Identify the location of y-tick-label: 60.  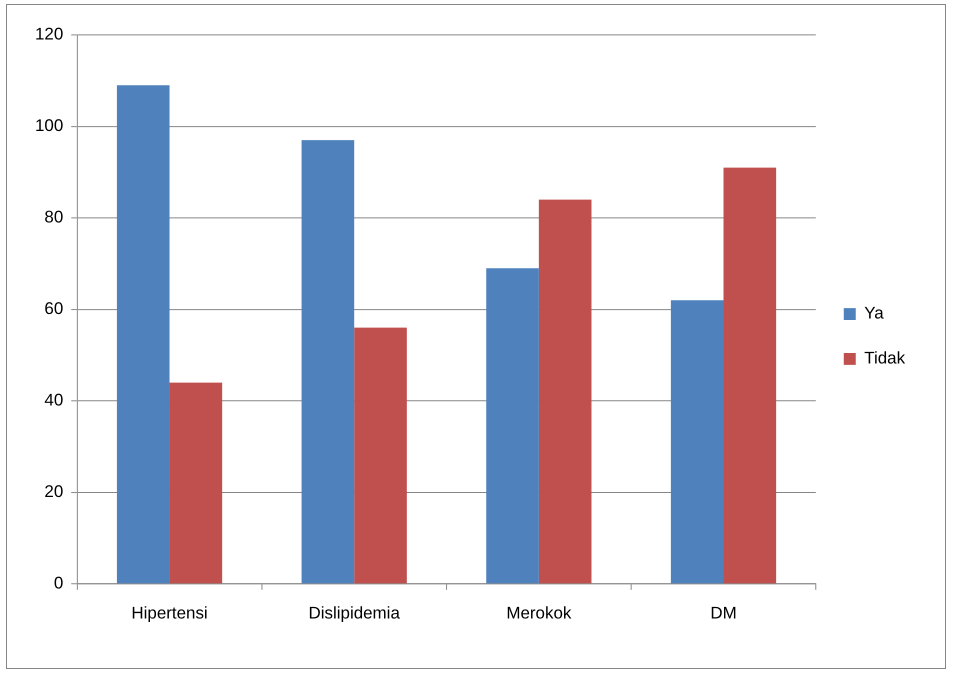
(54, 308).